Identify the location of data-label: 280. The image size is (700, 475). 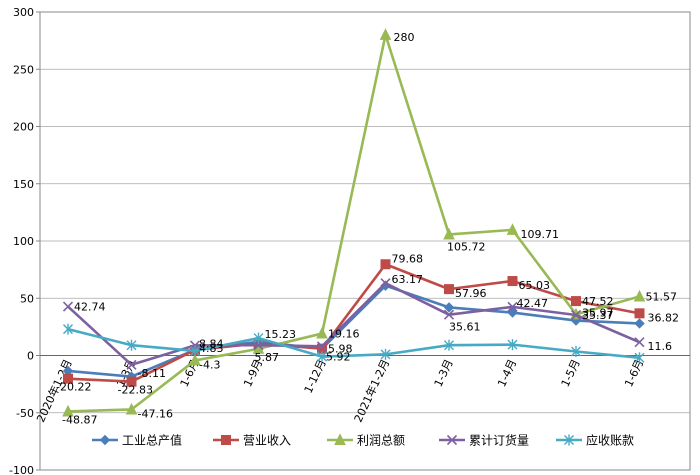
(404, 37).